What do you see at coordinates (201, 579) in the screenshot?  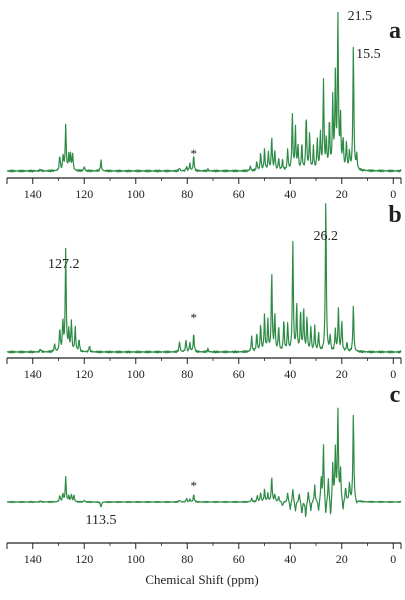 I see `x-axis-title: Chemical Shift (ppm)` at bounding box center [201, 579].